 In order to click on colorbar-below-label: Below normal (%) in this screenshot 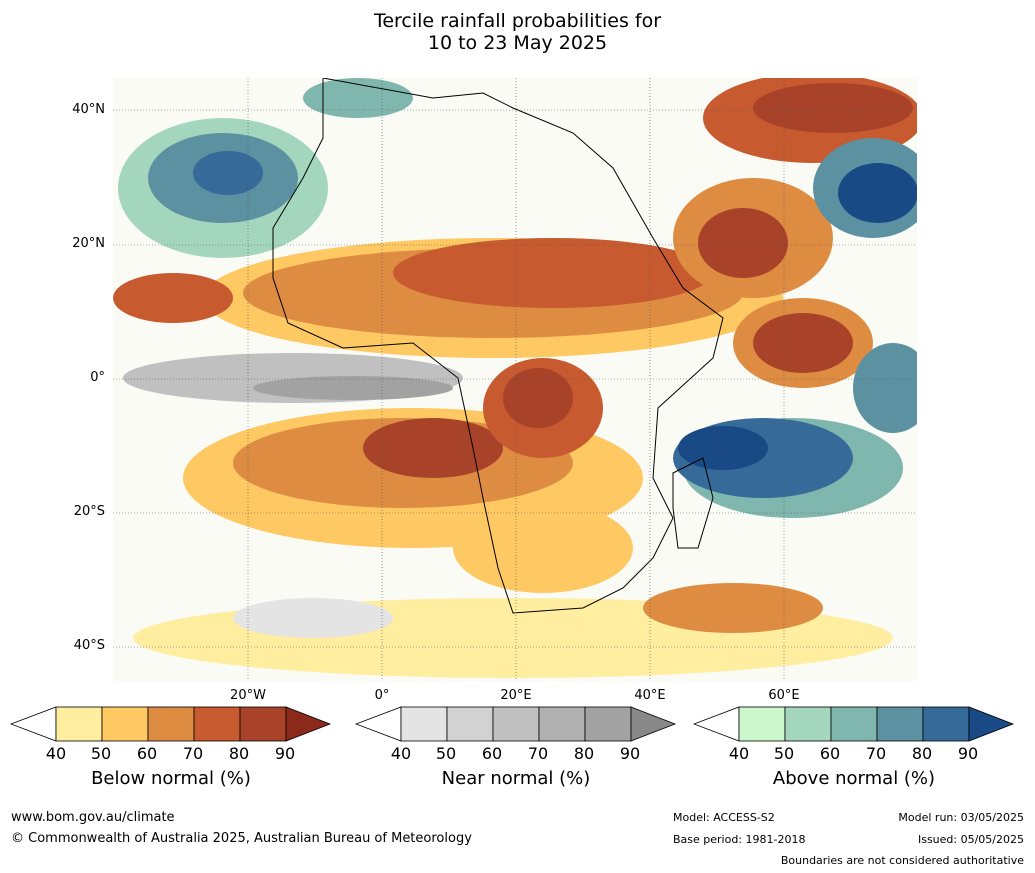, I will do `click(171, 778)`.